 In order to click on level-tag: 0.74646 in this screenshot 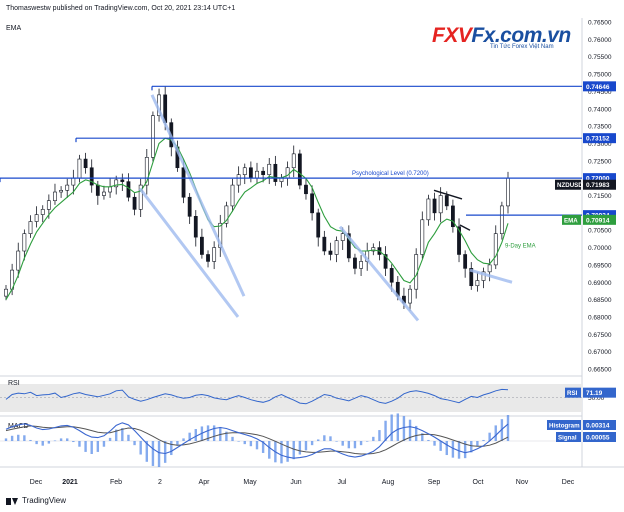, I will do `click(599, 86)`.